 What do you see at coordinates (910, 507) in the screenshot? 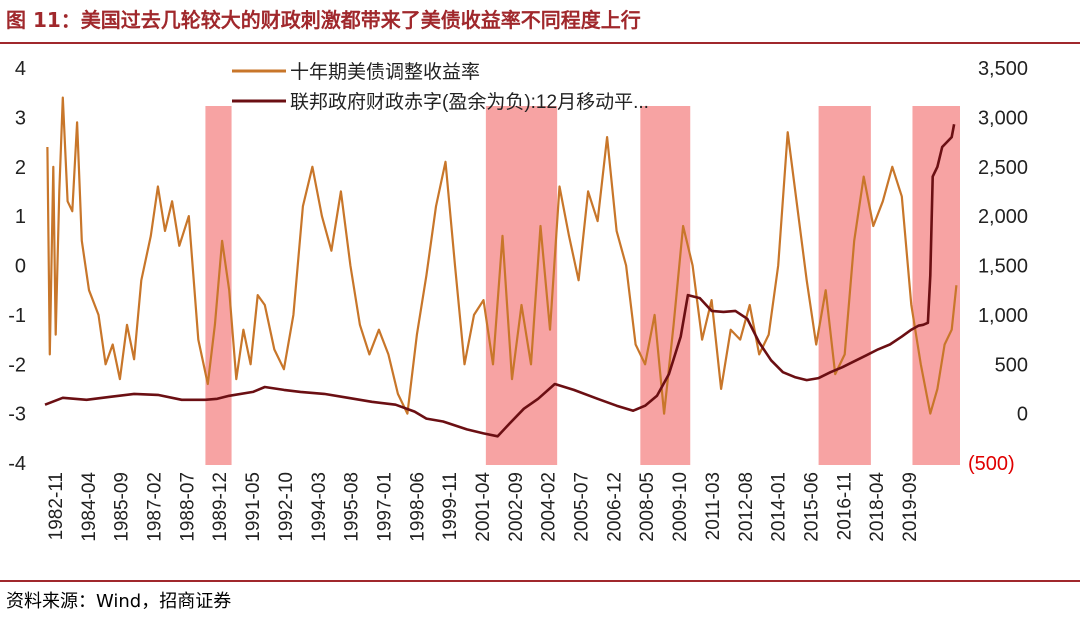
I see `x-tick-label: 2019-09` at bounding box center [910, 507].